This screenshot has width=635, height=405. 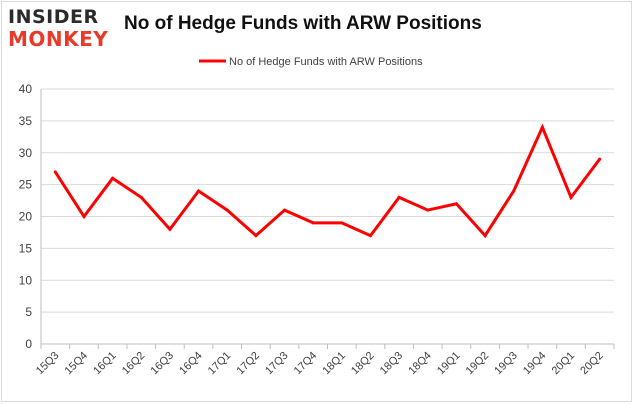 I want to click on x-tick-label-16Q4: 16Q4, so click(x=191, y=364).